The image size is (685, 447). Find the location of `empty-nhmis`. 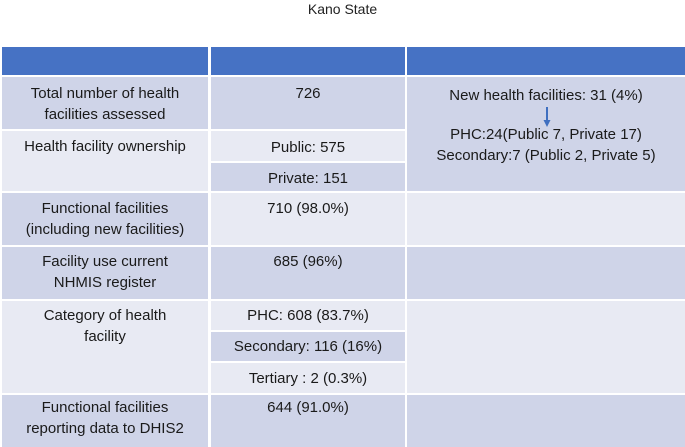

empty-nhmis is located at coordinates (546, 273).